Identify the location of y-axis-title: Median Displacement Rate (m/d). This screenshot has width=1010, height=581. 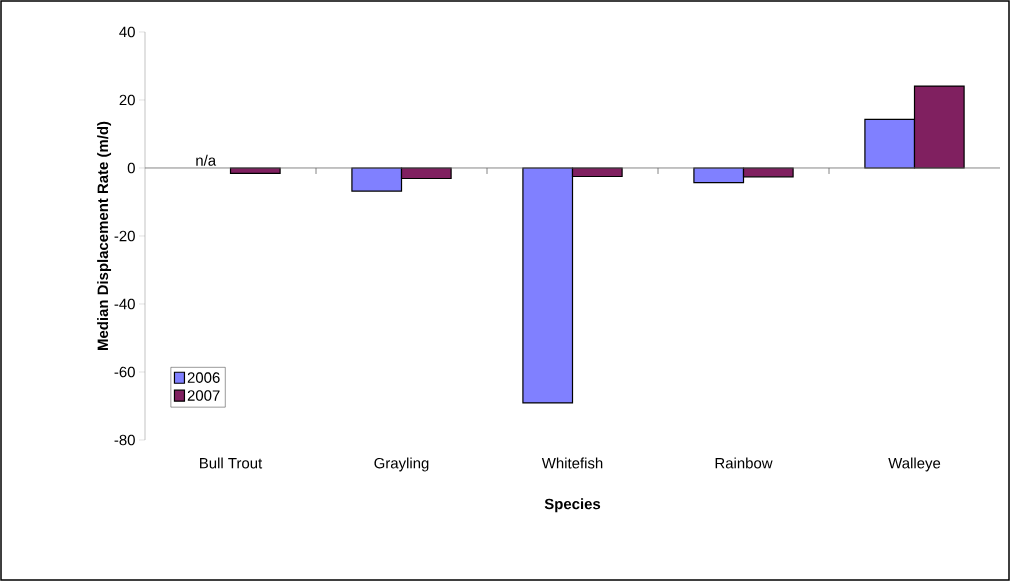
(104, 235).